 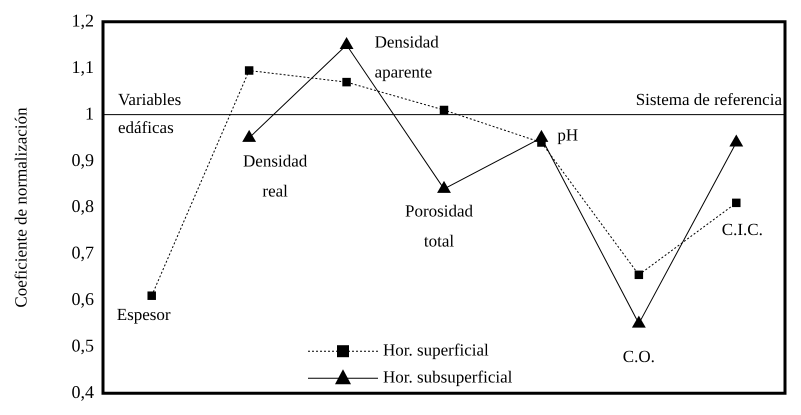 I want to click on annotation: Porosidad total, so click(x=439, y=225).